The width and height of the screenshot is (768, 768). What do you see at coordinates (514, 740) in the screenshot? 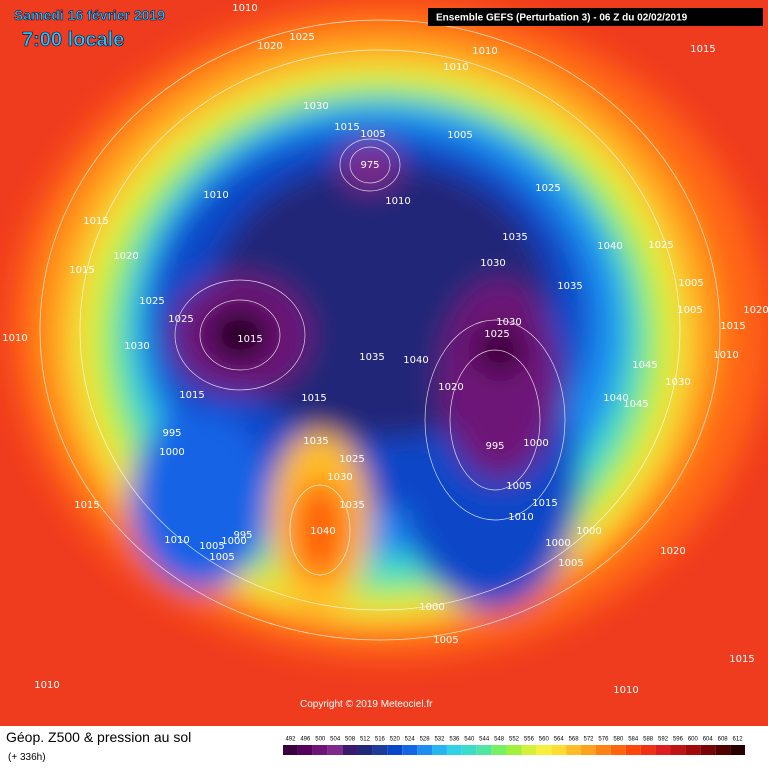
I see `legend-value: 552` at bounding box center [514, 740].